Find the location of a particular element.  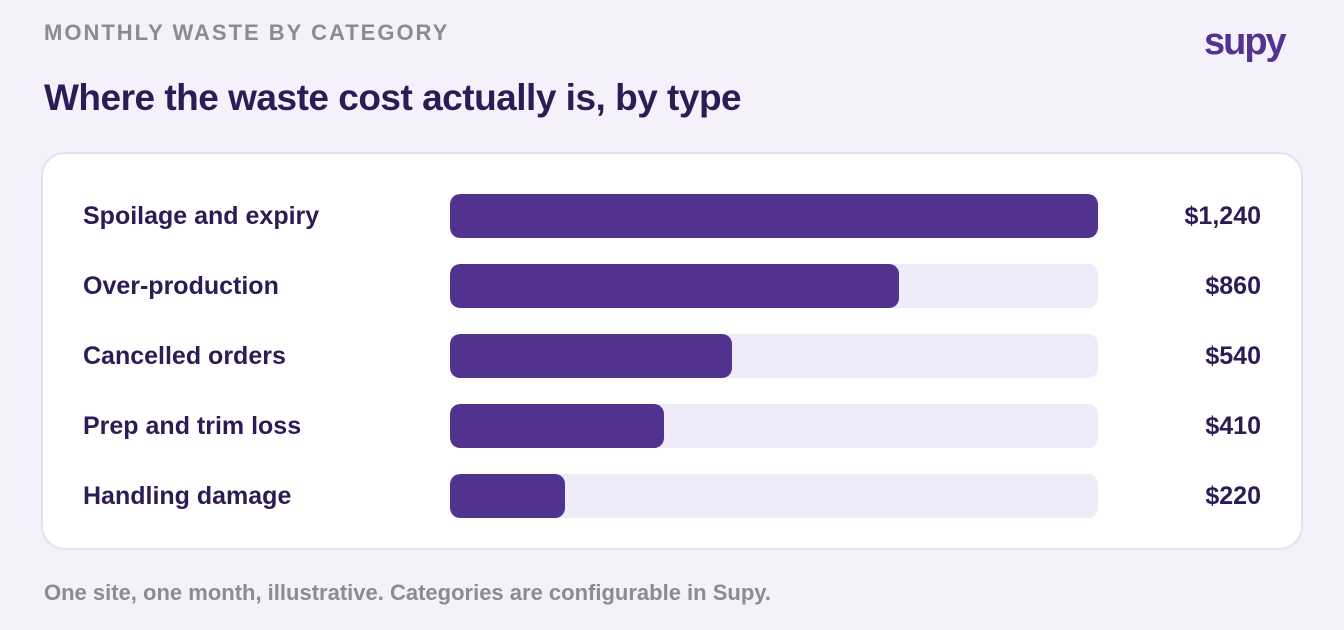

bar-category-label: Cancelled orders is located at coordinates (184, 356).